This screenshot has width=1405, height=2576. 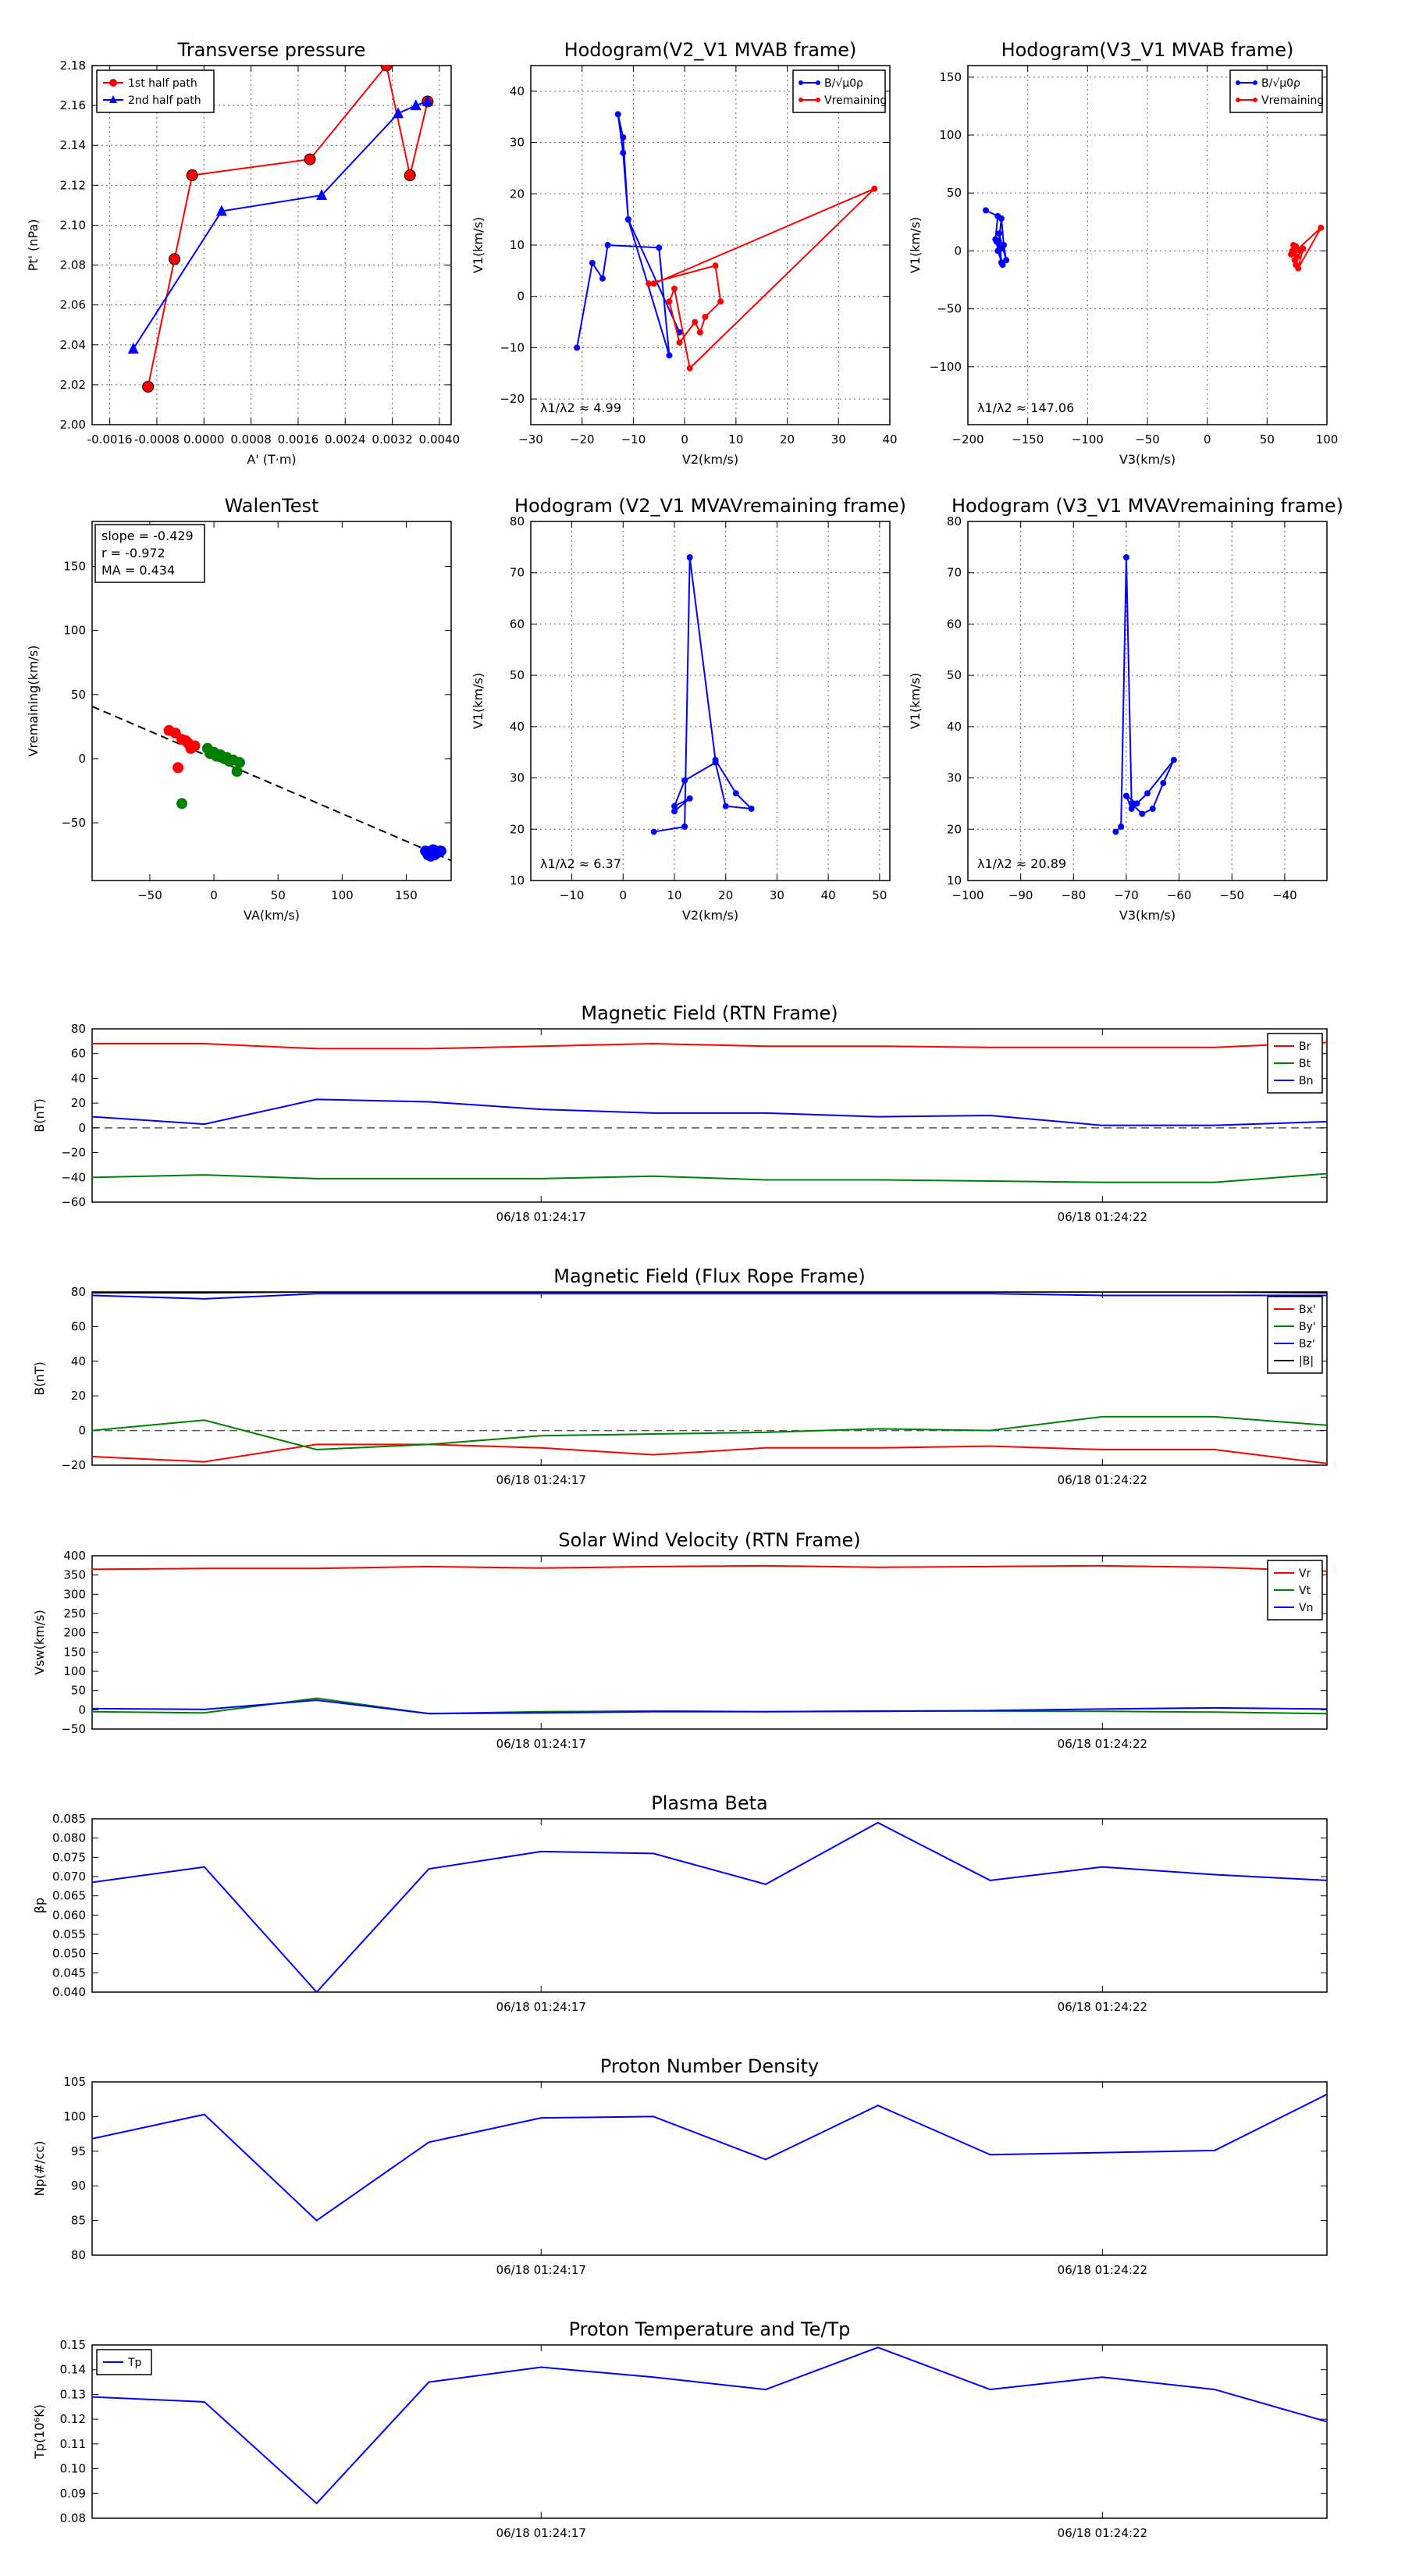 I want to click on y-tick-label: 400, so click(x=74, y=1556).